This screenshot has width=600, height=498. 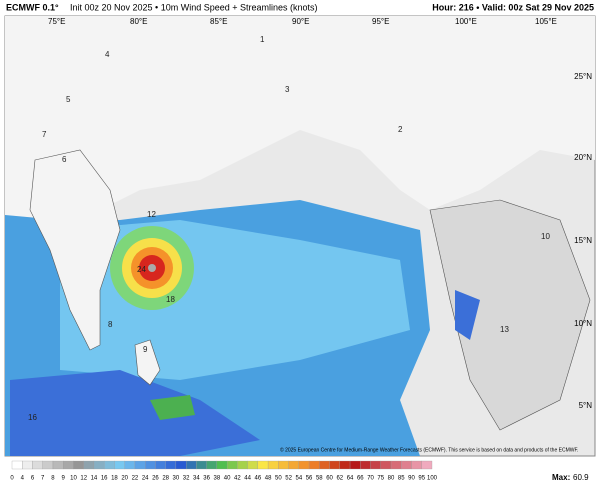 I want to click on colorbar-label: 32, so click(x=186, y=479).